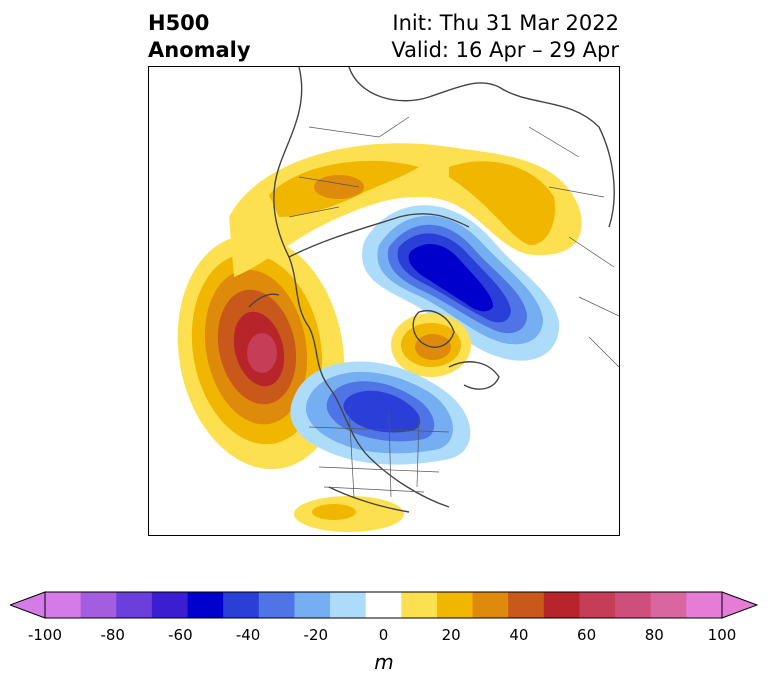  What do you see at coordinates (519, 635) in the screenshot?
I see `colorbar-tick-label: 40` at bounding box center [519, 635].